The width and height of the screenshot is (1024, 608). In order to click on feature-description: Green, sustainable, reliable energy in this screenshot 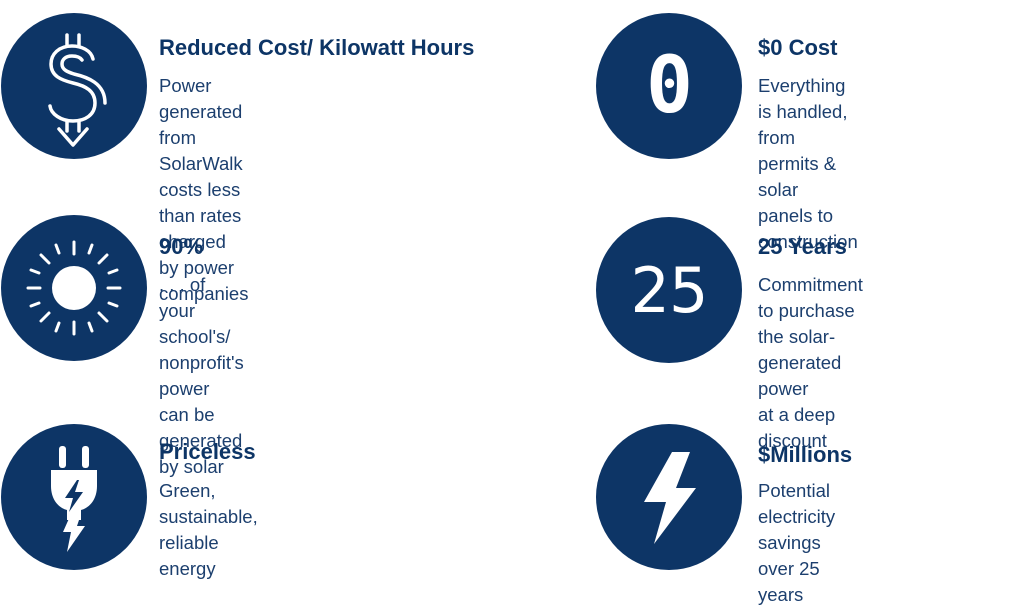, I will do `click(208, 529)`.